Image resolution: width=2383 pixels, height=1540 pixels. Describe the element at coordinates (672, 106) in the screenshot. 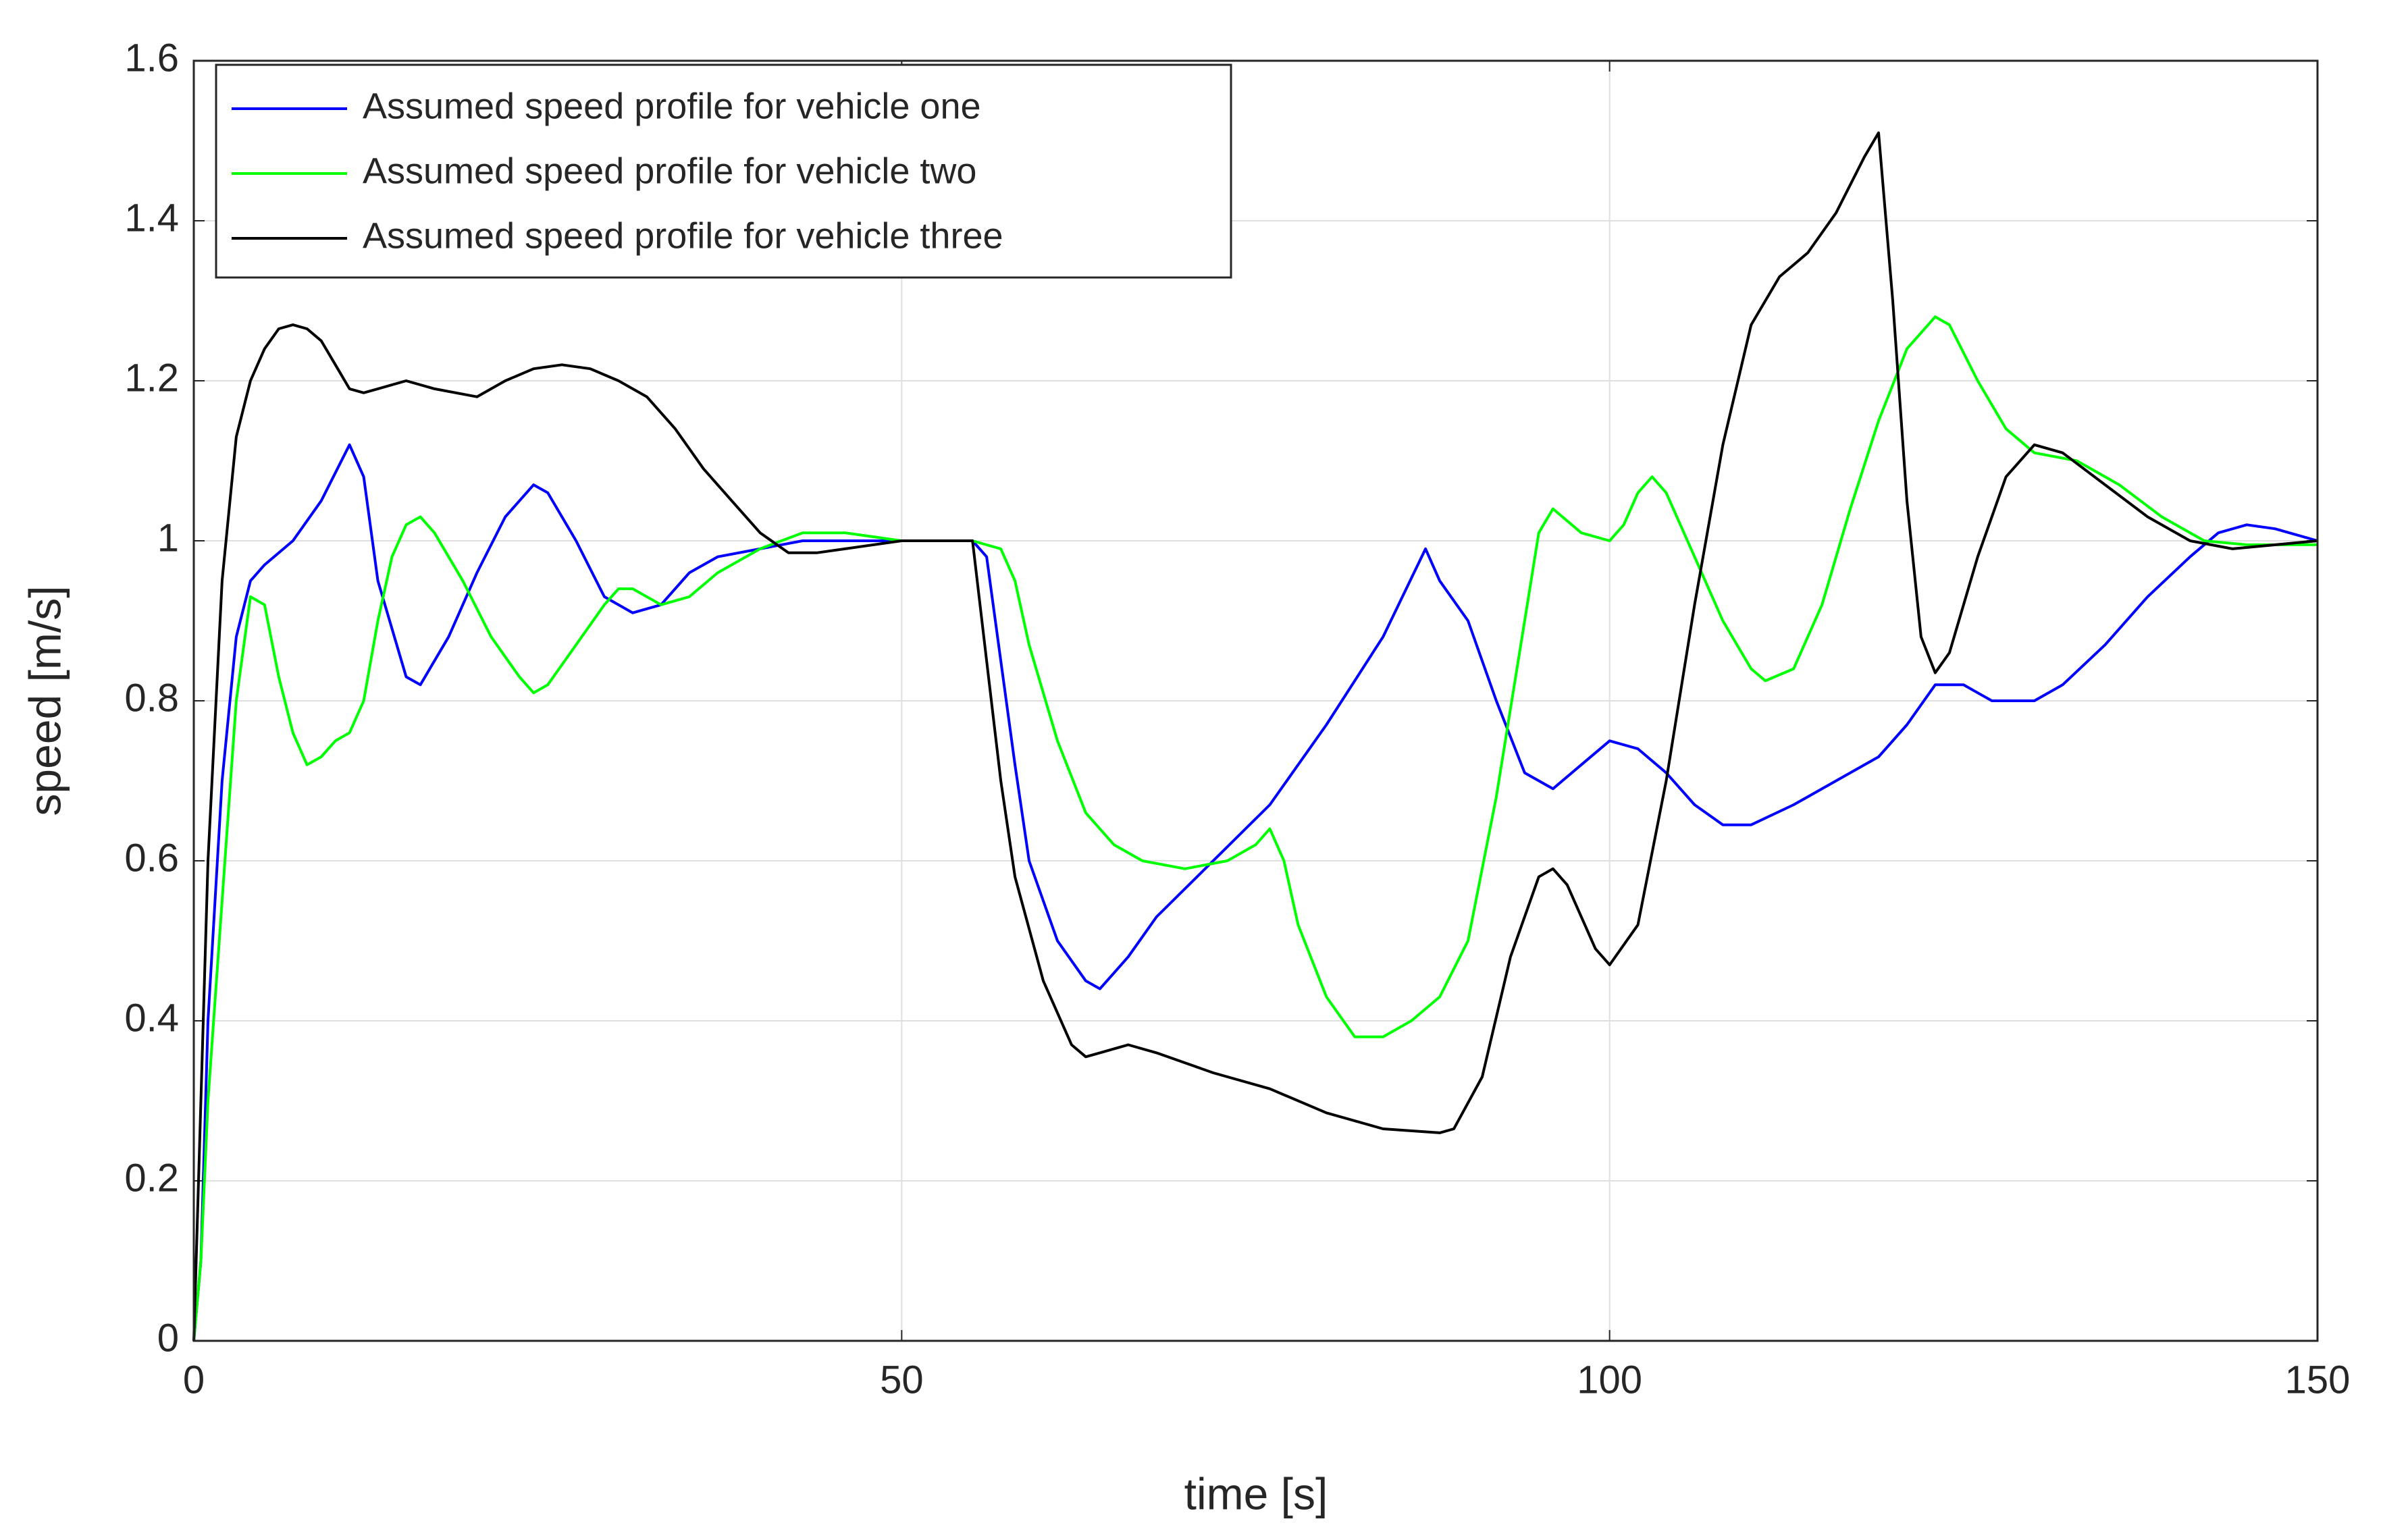

I see `legend-text: Assumed speed profile for vehicle one` at that location.